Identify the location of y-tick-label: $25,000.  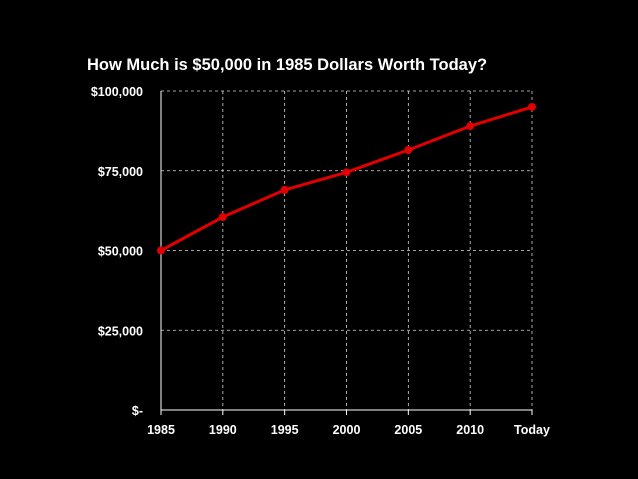
(120, 331).